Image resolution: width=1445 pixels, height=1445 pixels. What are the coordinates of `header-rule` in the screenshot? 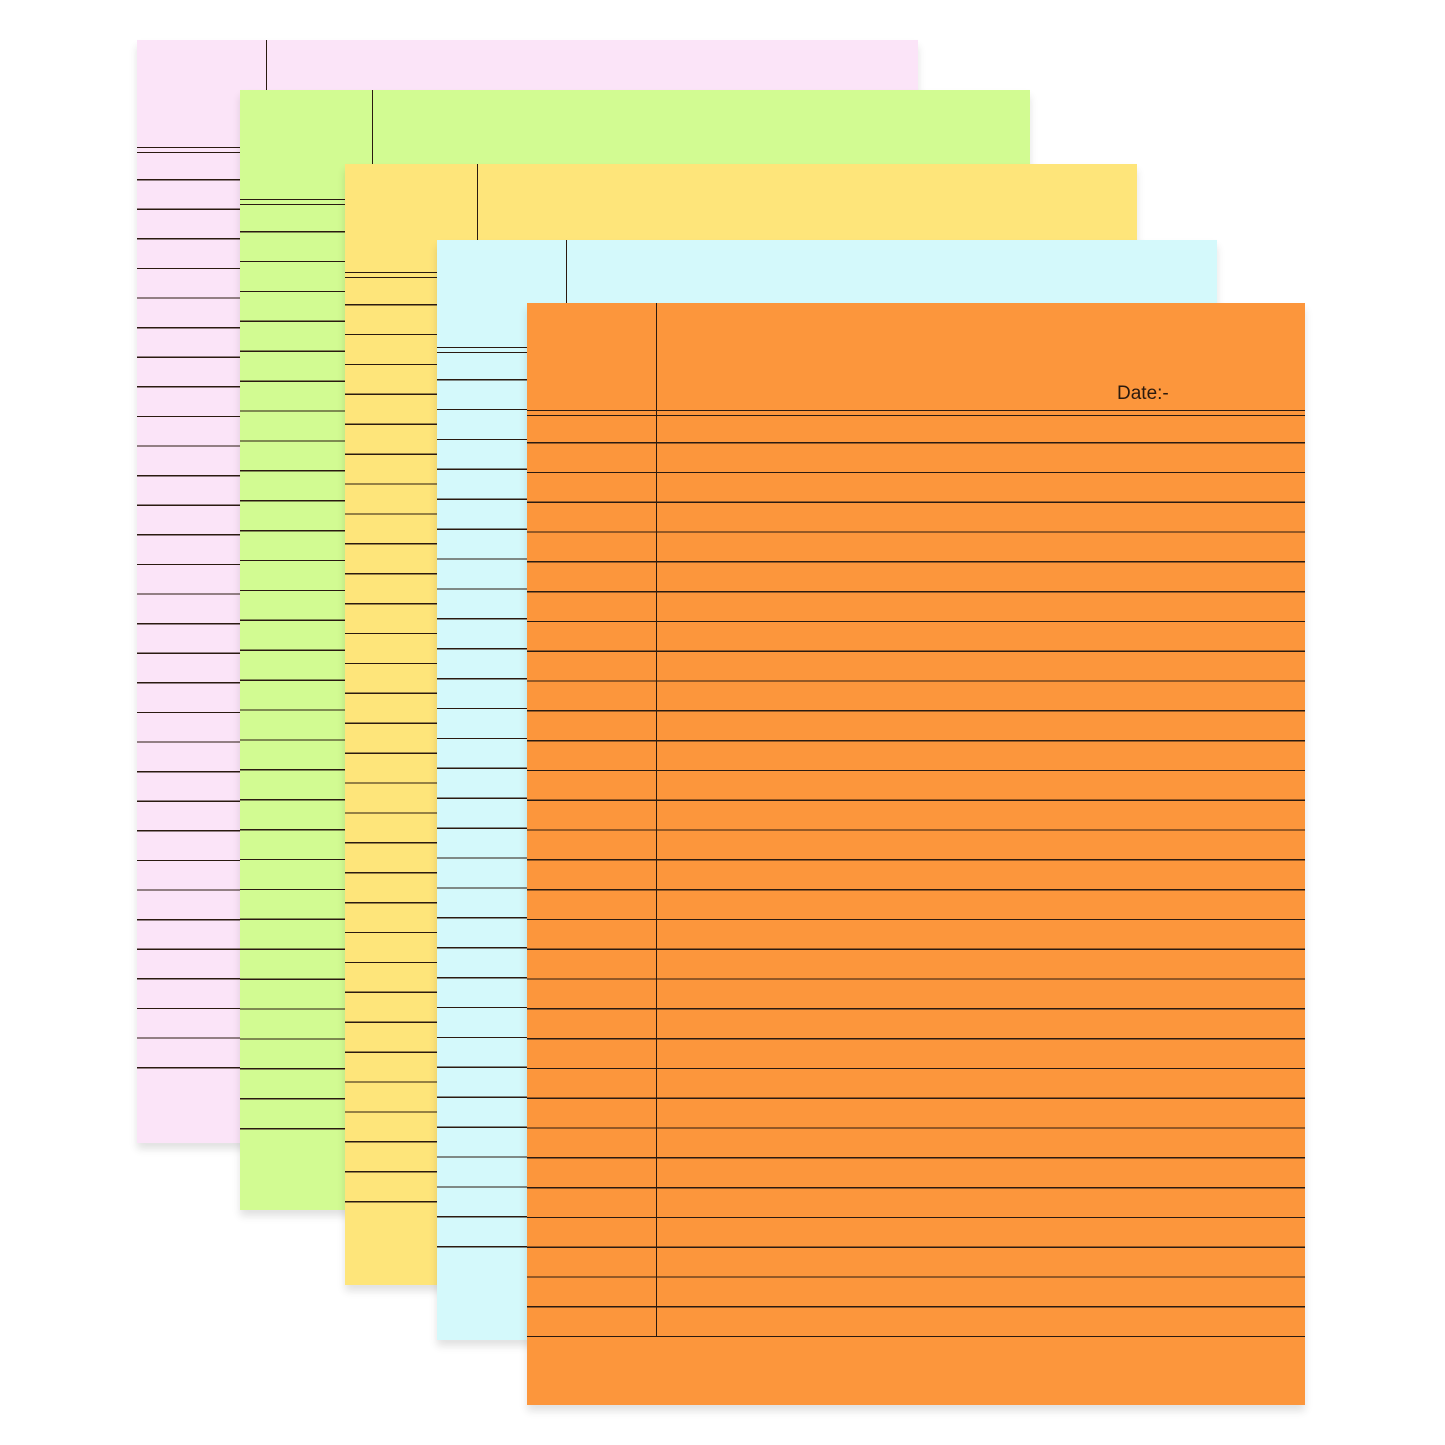 It's located at (916, 413).